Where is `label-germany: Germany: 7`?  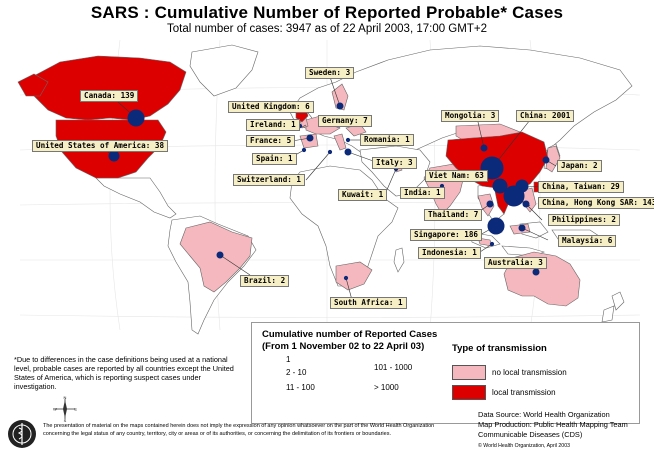 label-germany: Germany: 7 is located at coordinates (345, 121).